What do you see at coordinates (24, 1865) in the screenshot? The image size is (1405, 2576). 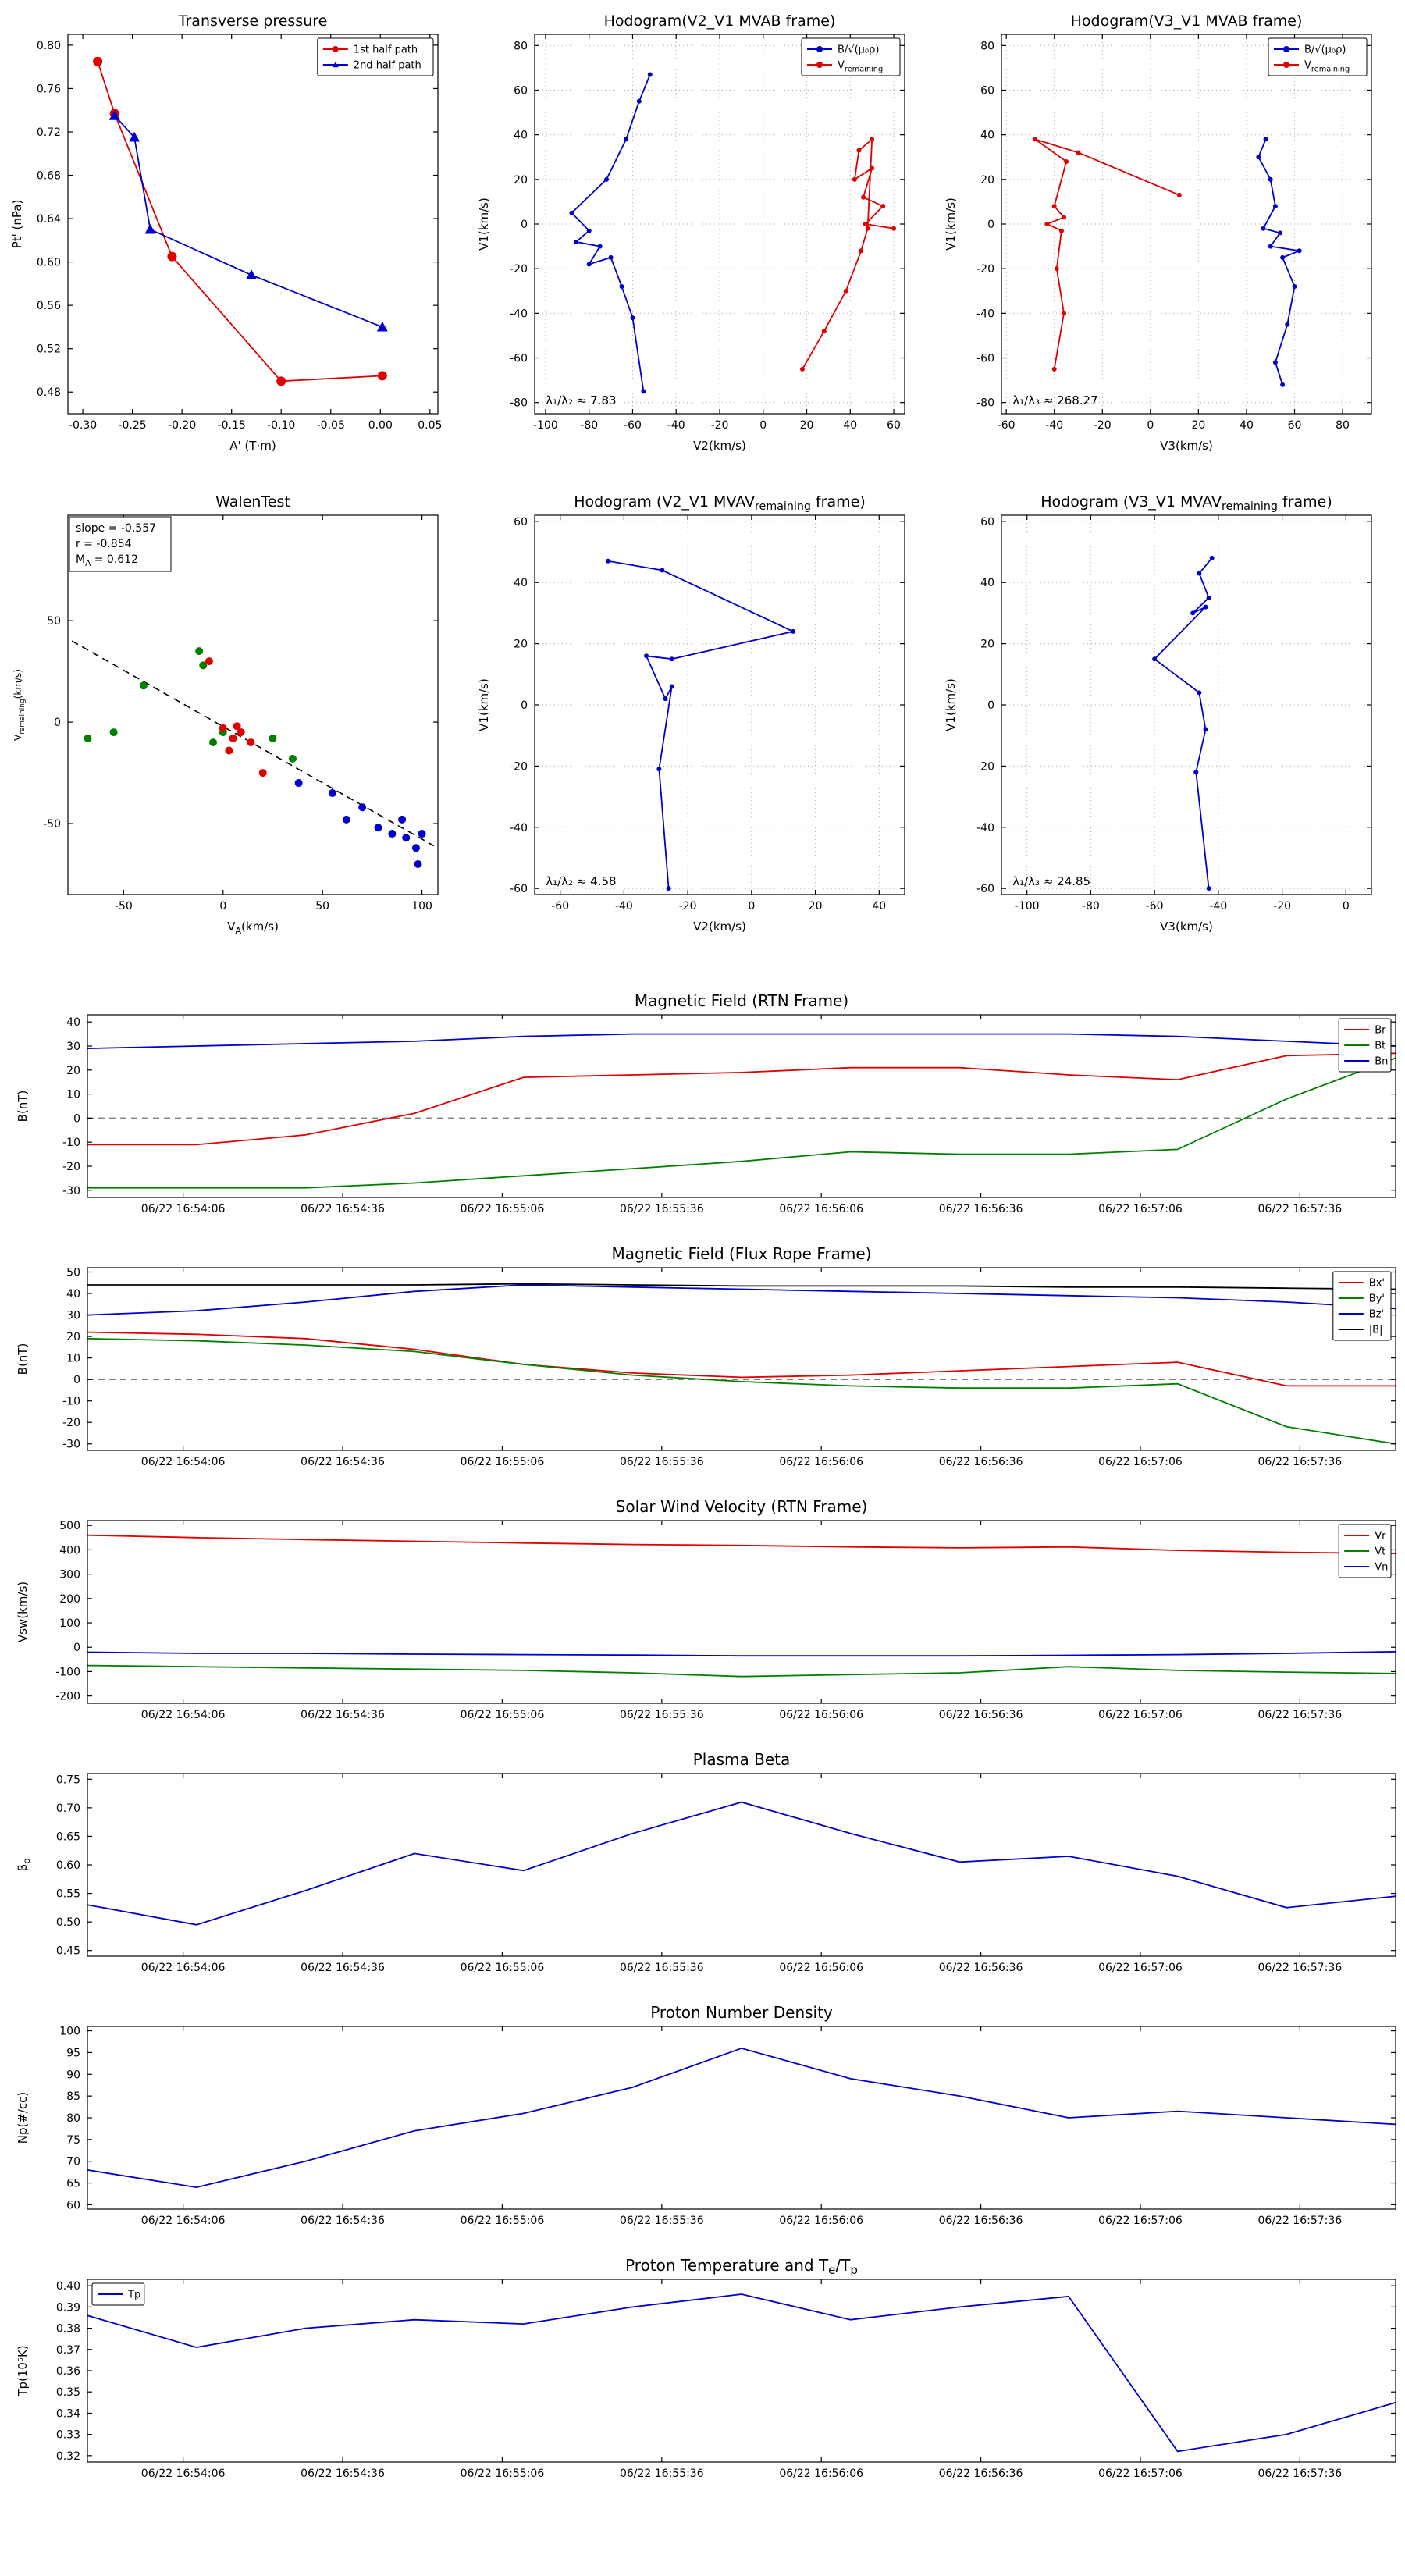 I see `svg-text: βp` at bounding box center [24, 1865].